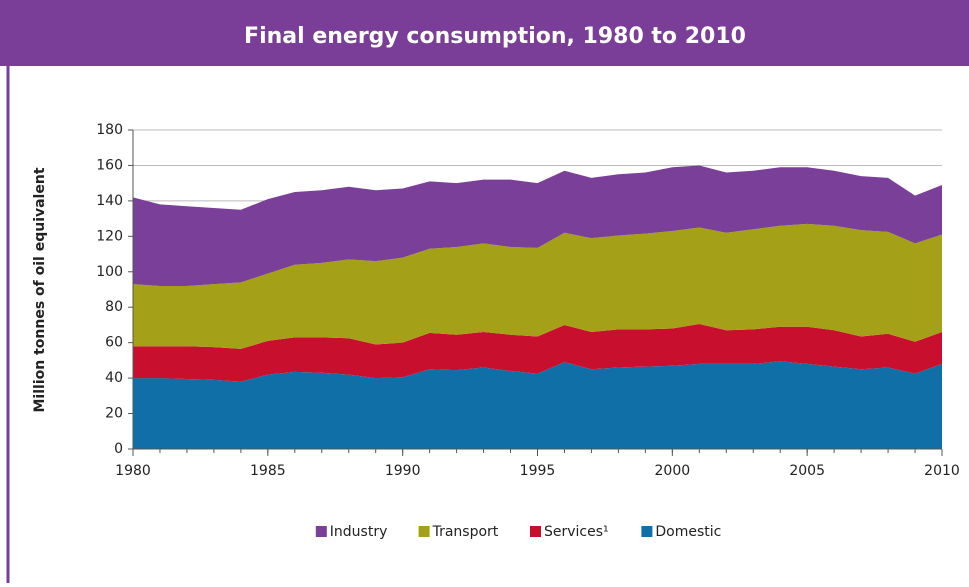  I want to click on x-tick-label: 1995, so click(538, 471).